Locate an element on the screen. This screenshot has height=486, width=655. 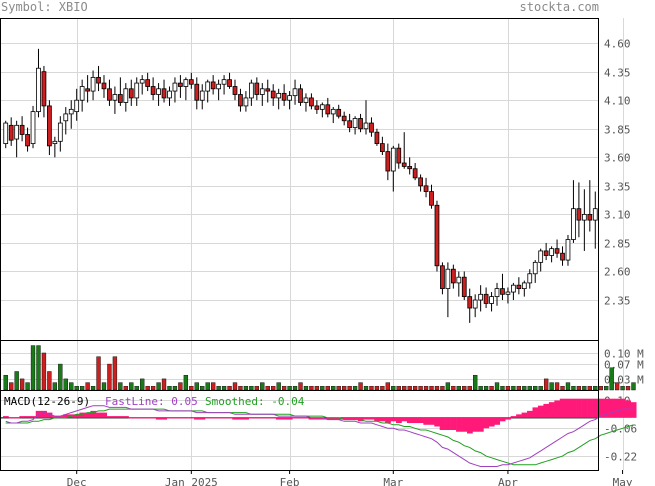
price-tick-label: 2.85 is located at coordinates (617, 244).